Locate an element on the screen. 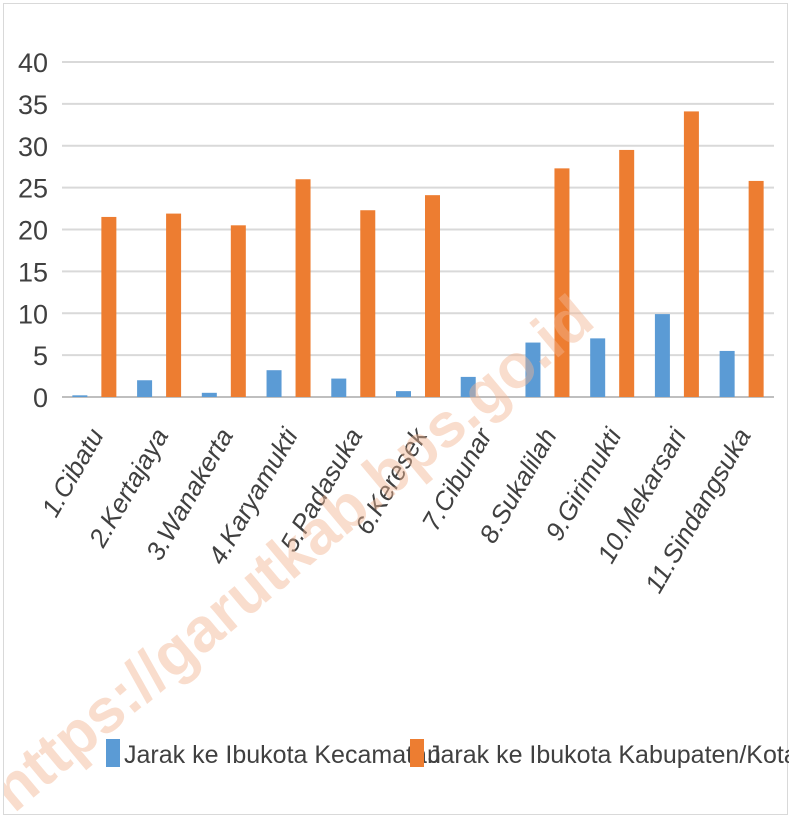 The width and height of the screenshot is (793, 820). legend-swatch-kabupaten is located at coordinates (417, 753).